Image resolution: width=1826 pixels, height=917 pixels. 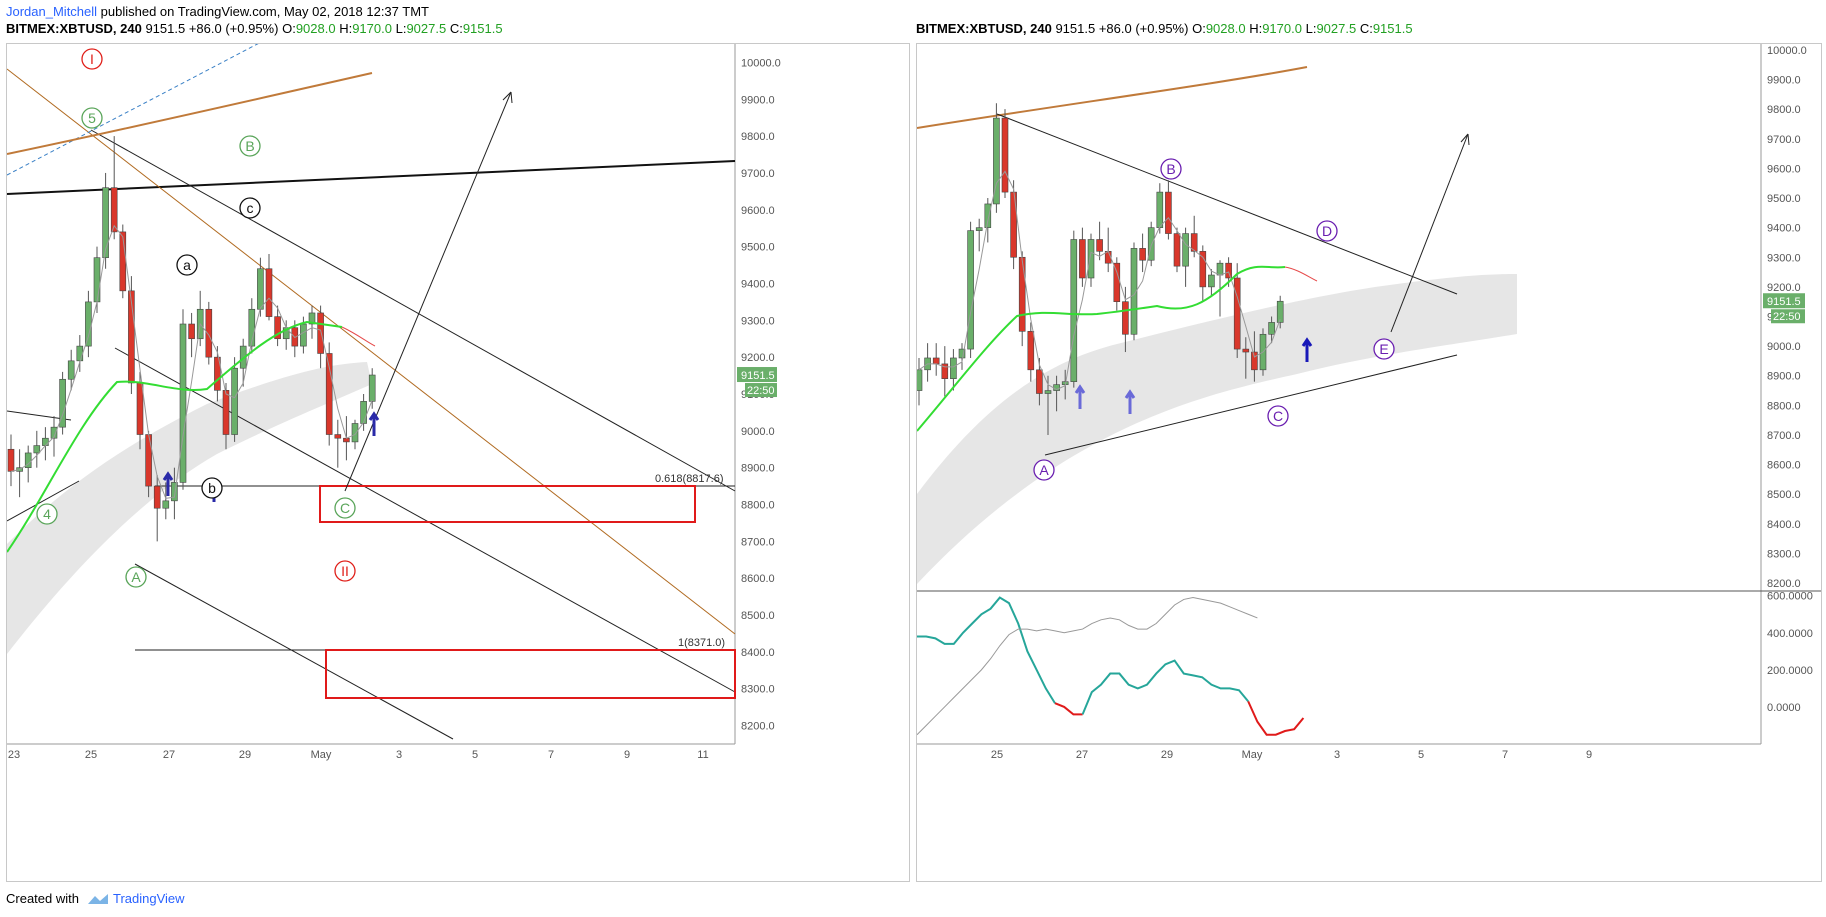 What do you see at coordinates (212, 488) in the screenshot?
I see `wave-label-b-circle` at bounding box center [212, 488].